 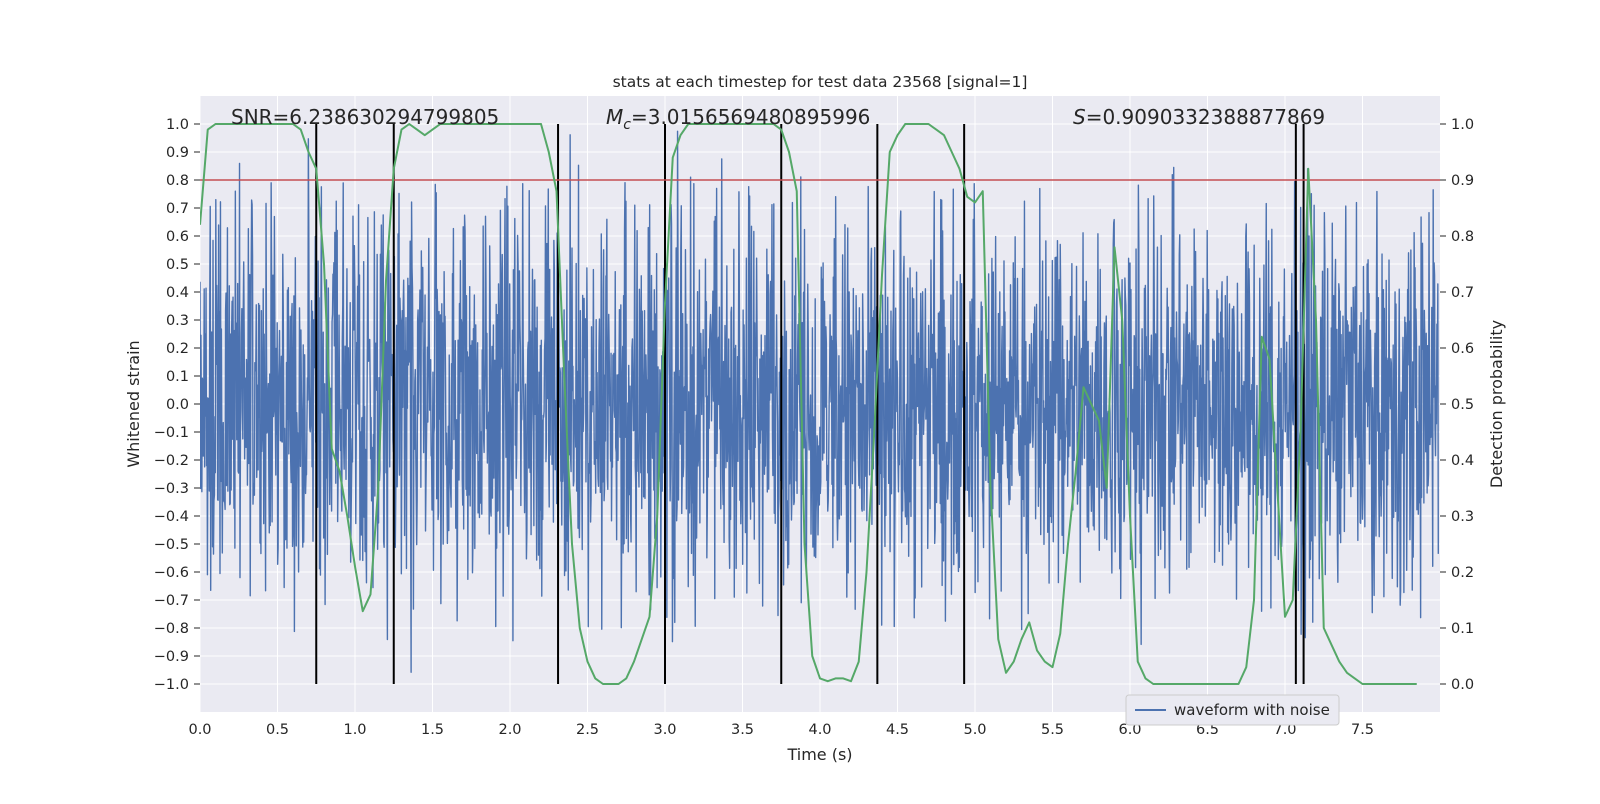 What do you see at coordinates (177, 237) in the screenshot?
I see `y-left-tick-label: 0.6` at bounding box center [177, 237].